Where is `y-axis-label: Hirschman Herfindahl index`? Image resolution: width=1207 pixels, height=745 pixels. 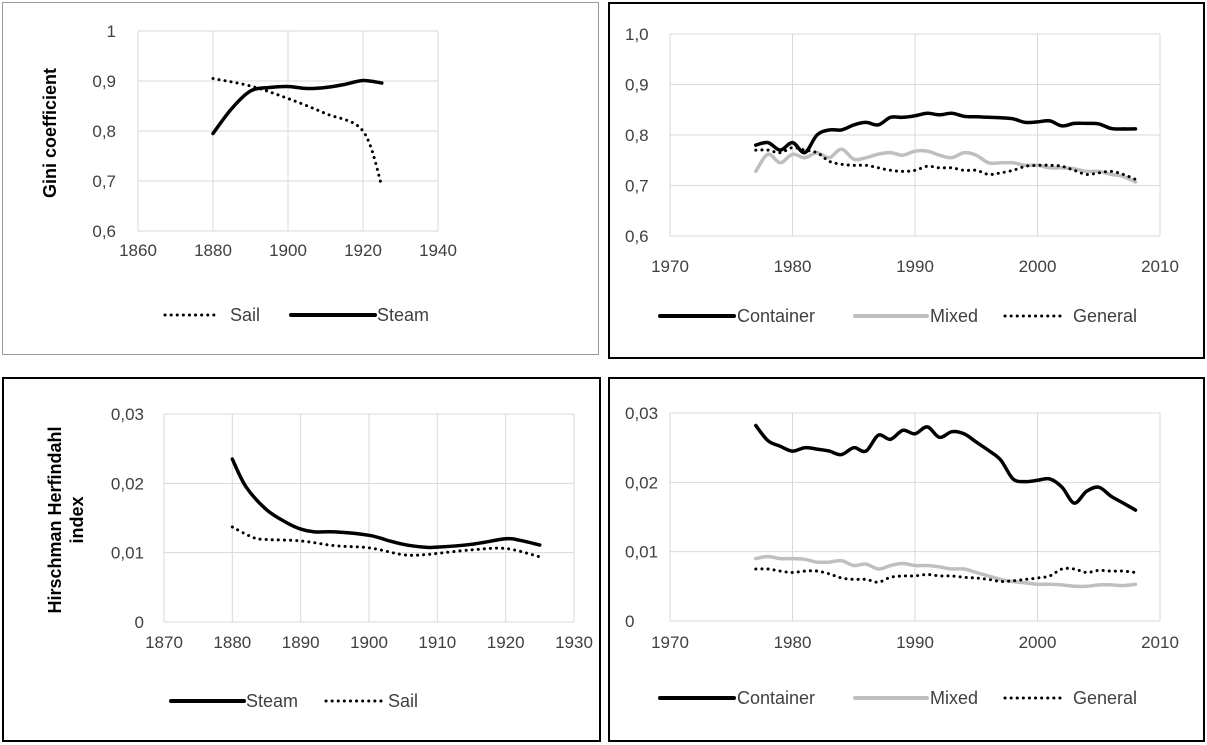
y-axis-label: Hirschman Herfindahl index is located at coordinates (66, 519).